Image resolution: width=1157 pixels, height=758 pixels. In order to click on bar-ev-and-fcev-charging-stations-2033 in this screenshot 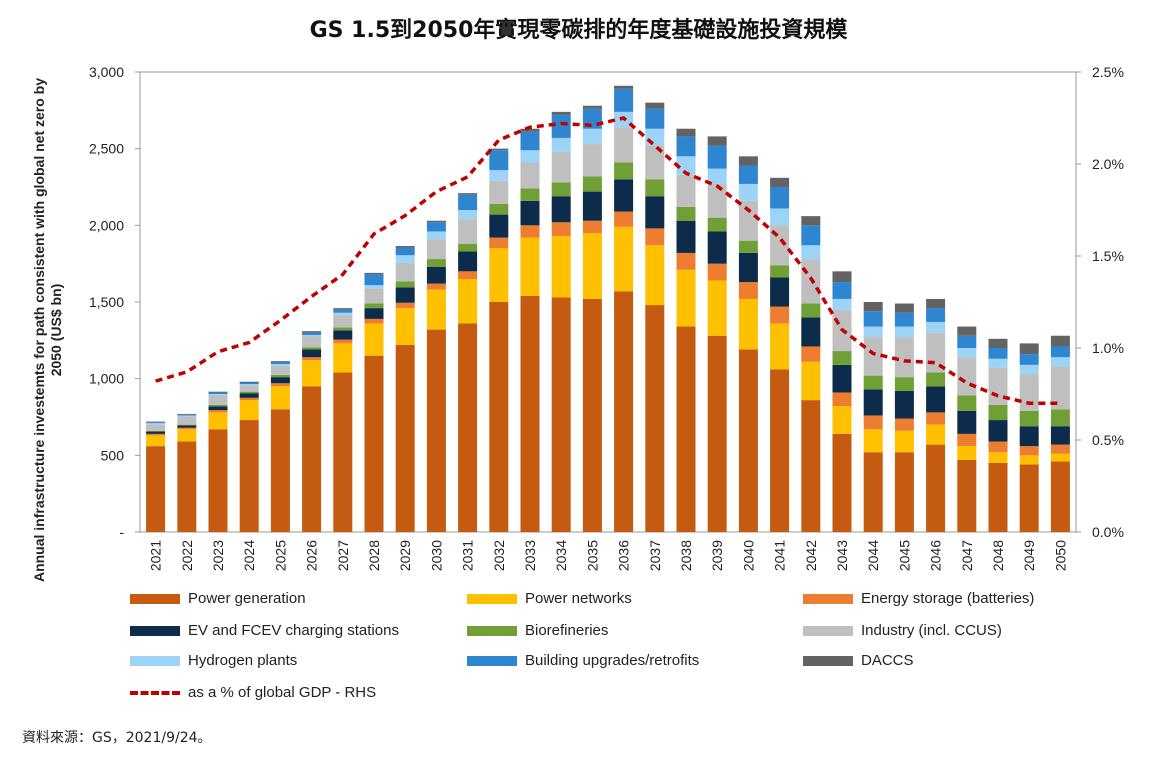, I will do `click(530, 213)`.